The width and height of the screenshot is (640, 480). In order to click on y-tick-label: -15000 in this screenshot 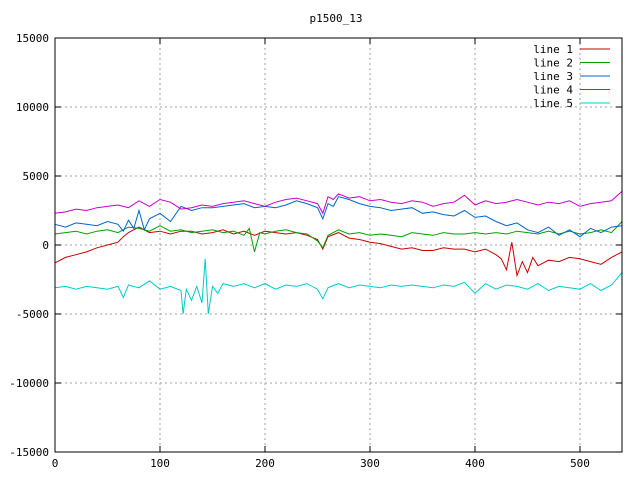, I will do `click(29, 452)`.